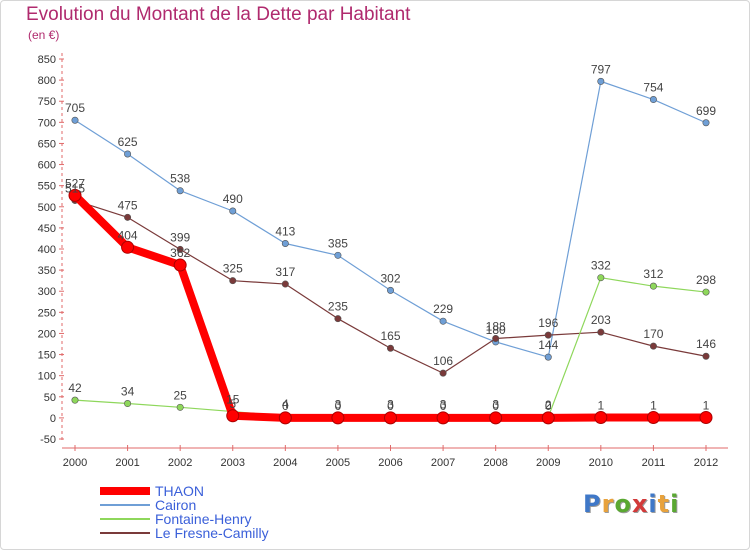 The width and height of the screenshot is (750, 550). Describe the element at coordinates (653, 274) in the screenshot. I see `data-label-fontaine-henry: 312` at that location.